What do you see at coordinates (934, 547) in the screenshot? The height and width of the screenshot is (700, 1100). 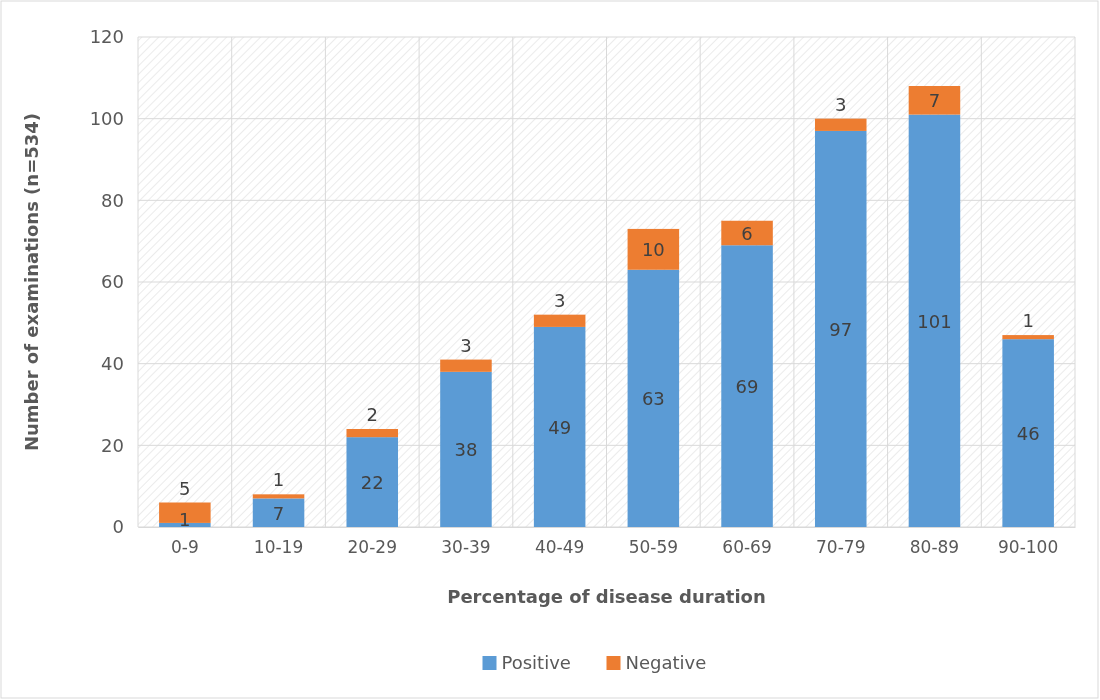 I see `x-tick-label: 80-89` at bounding box center [934, 547].